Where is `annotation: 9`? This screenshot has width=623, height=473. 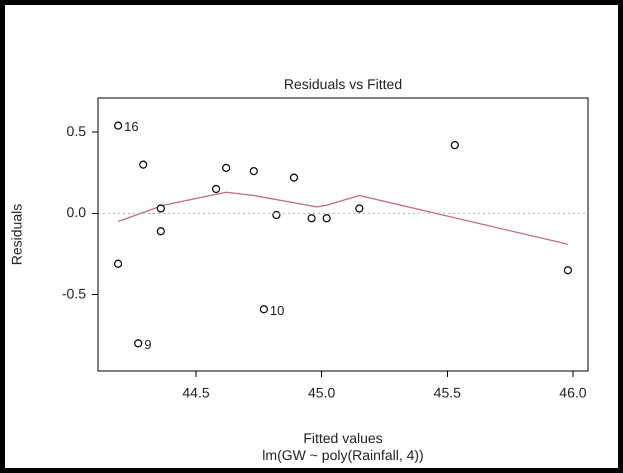 annotation: 9 is located at coordinates (148, 344).